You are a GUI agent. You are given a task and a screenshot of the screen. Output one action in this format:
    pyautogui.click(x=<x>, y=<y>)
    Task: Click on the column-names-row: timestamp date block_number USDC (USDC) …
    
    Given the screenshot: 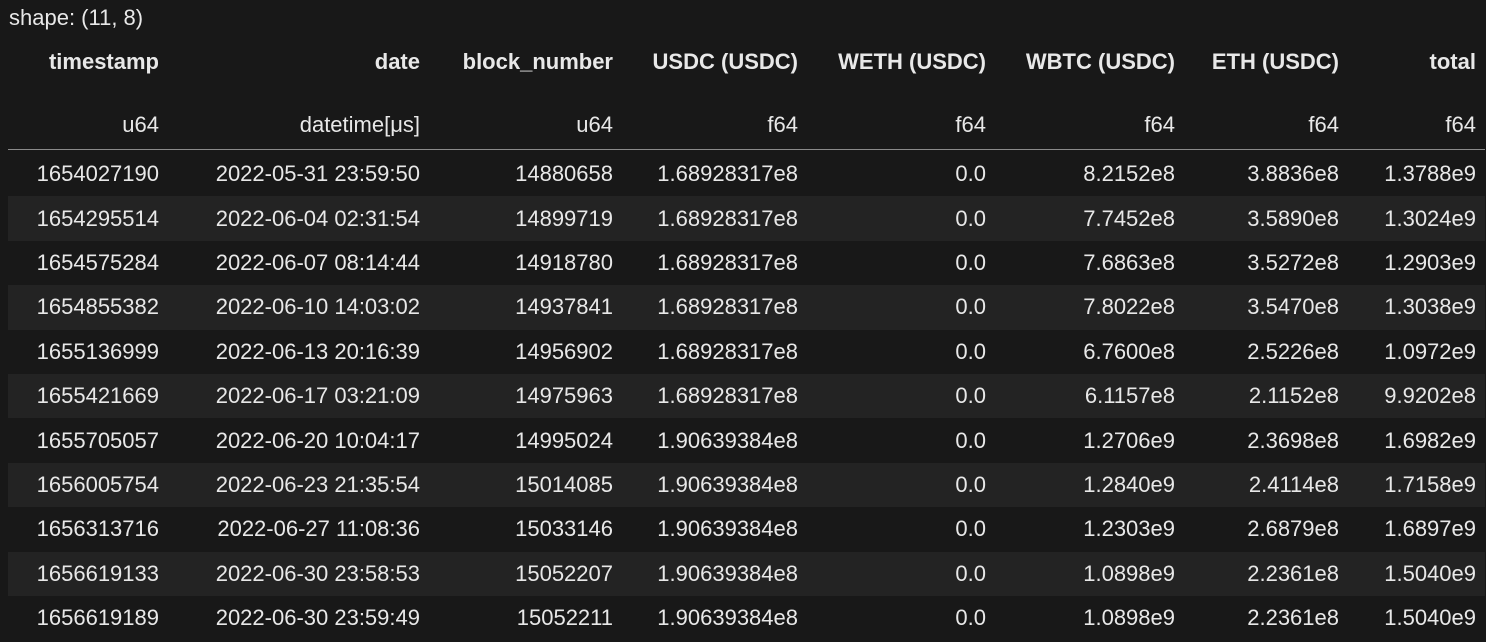 What is the action you would take?
    pyautogui.click(x=746, y=62)
    